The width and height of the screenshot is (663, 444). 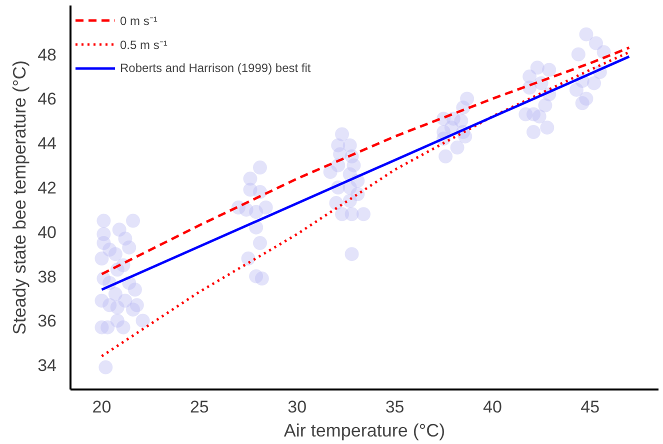 I want to click on x-tick-label: 40, so click(x=492, y=407).